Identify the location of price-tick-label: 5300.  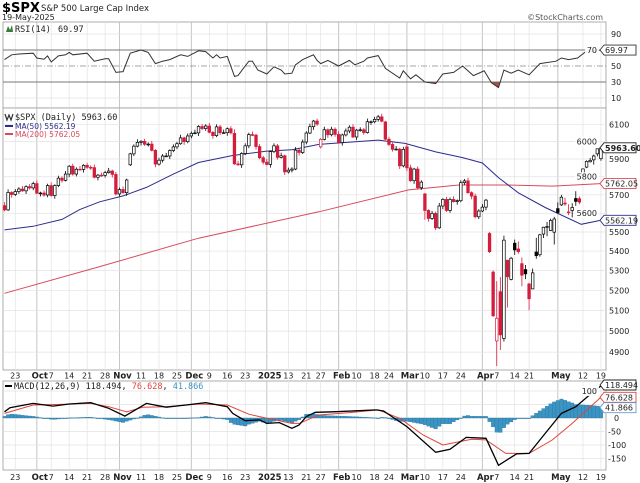
(619, 271).